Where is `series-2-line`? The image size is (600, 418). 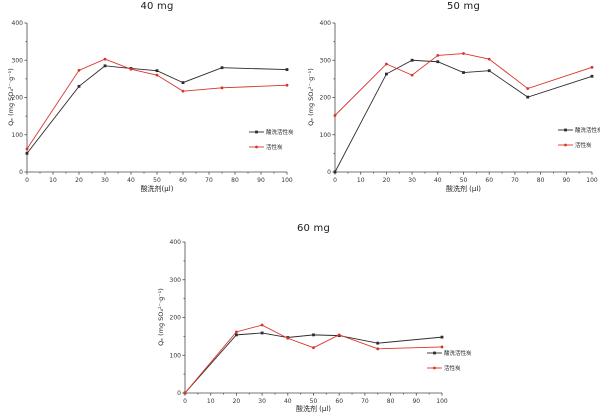 series-2-line is located at coordinates (313, 359).